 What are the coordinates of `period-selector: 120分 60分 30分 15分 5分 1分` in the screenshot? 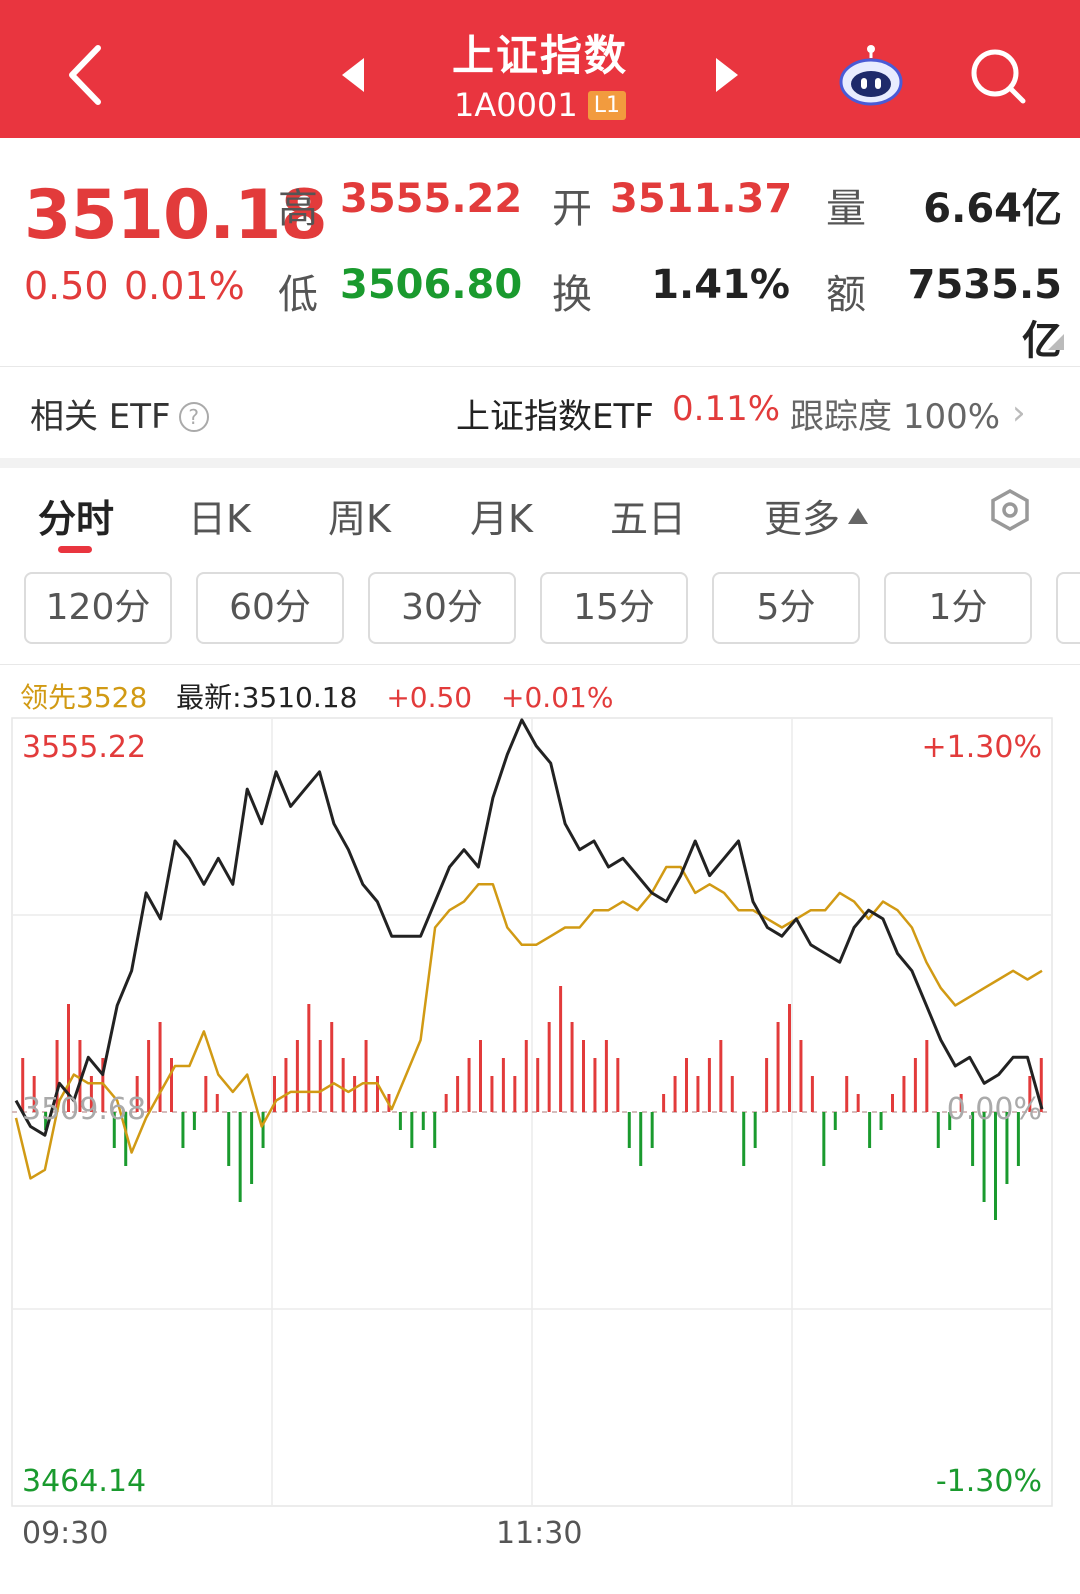 It's located at (540, 610).